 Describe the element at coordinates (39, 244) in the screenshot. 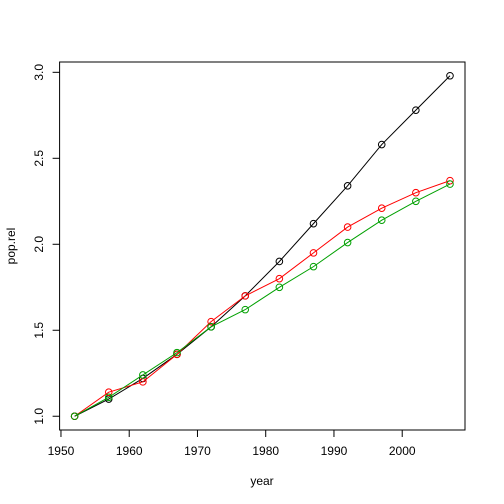

I see `y-tick-label: 2.0` at that location.